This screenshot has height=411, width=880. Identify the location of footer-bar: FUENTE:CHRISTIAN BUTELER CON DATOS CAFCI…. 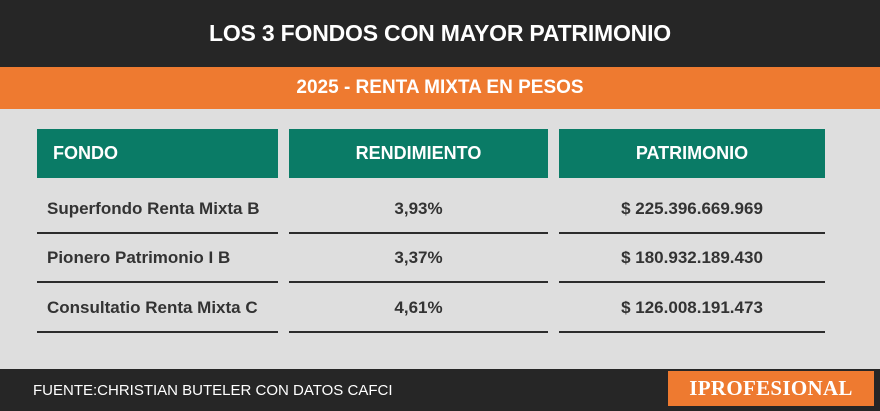
(440, 390).